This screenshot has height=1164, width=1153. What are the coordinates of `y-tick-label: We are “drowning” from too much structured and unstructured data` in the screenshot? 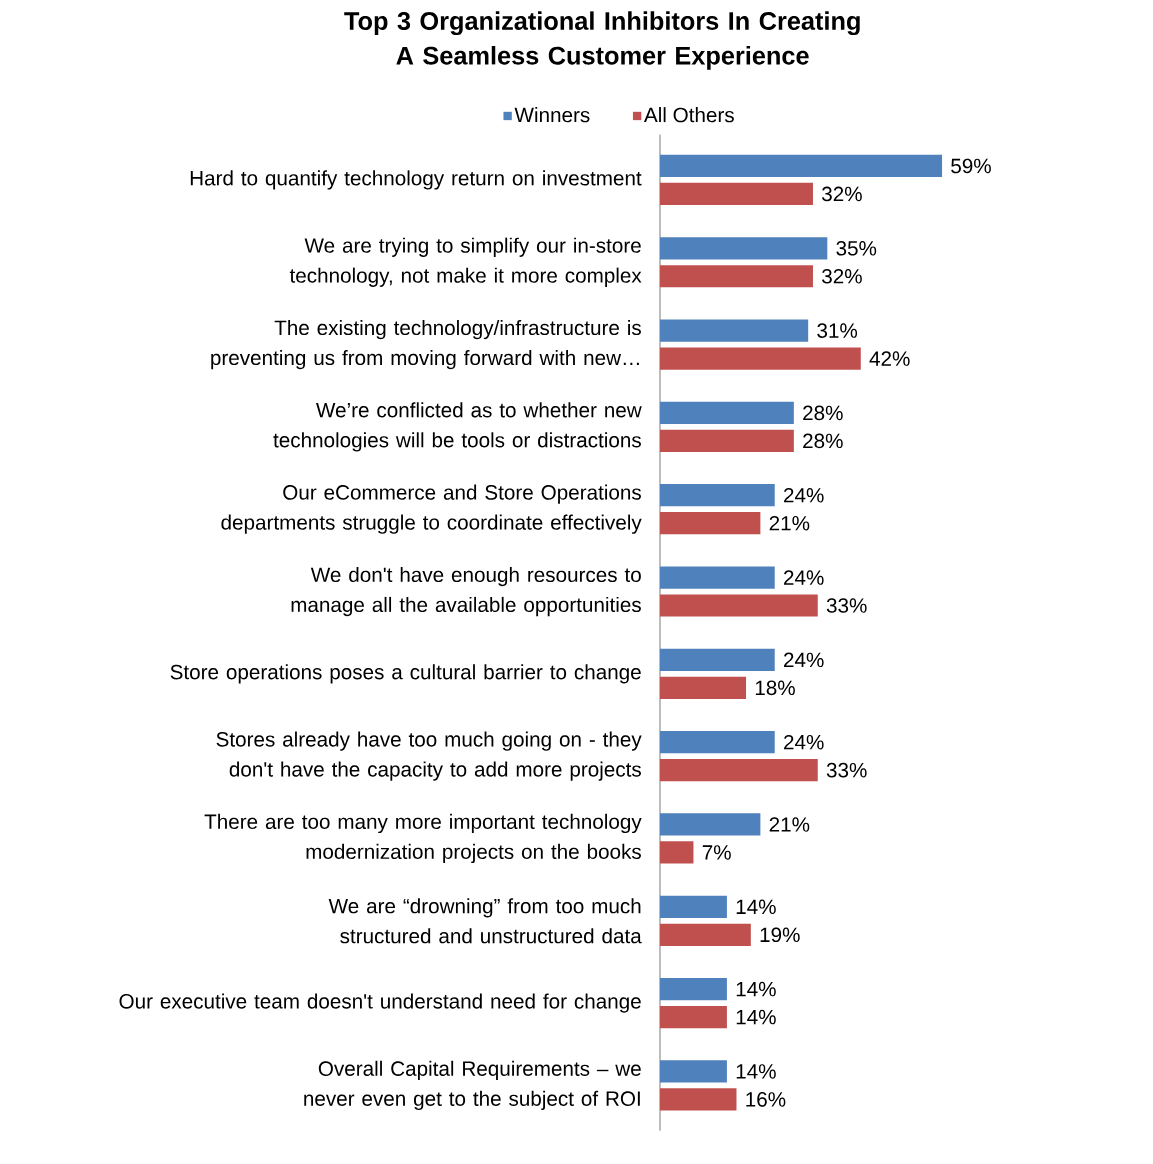 It's located at (485, 921).